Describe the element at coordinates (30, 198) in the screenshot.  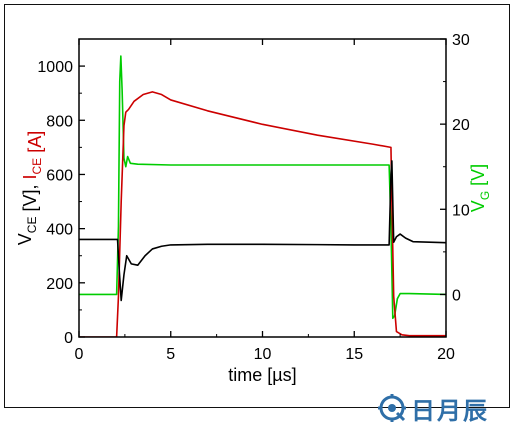
I see `y-left-title-part: [V],` at that location.